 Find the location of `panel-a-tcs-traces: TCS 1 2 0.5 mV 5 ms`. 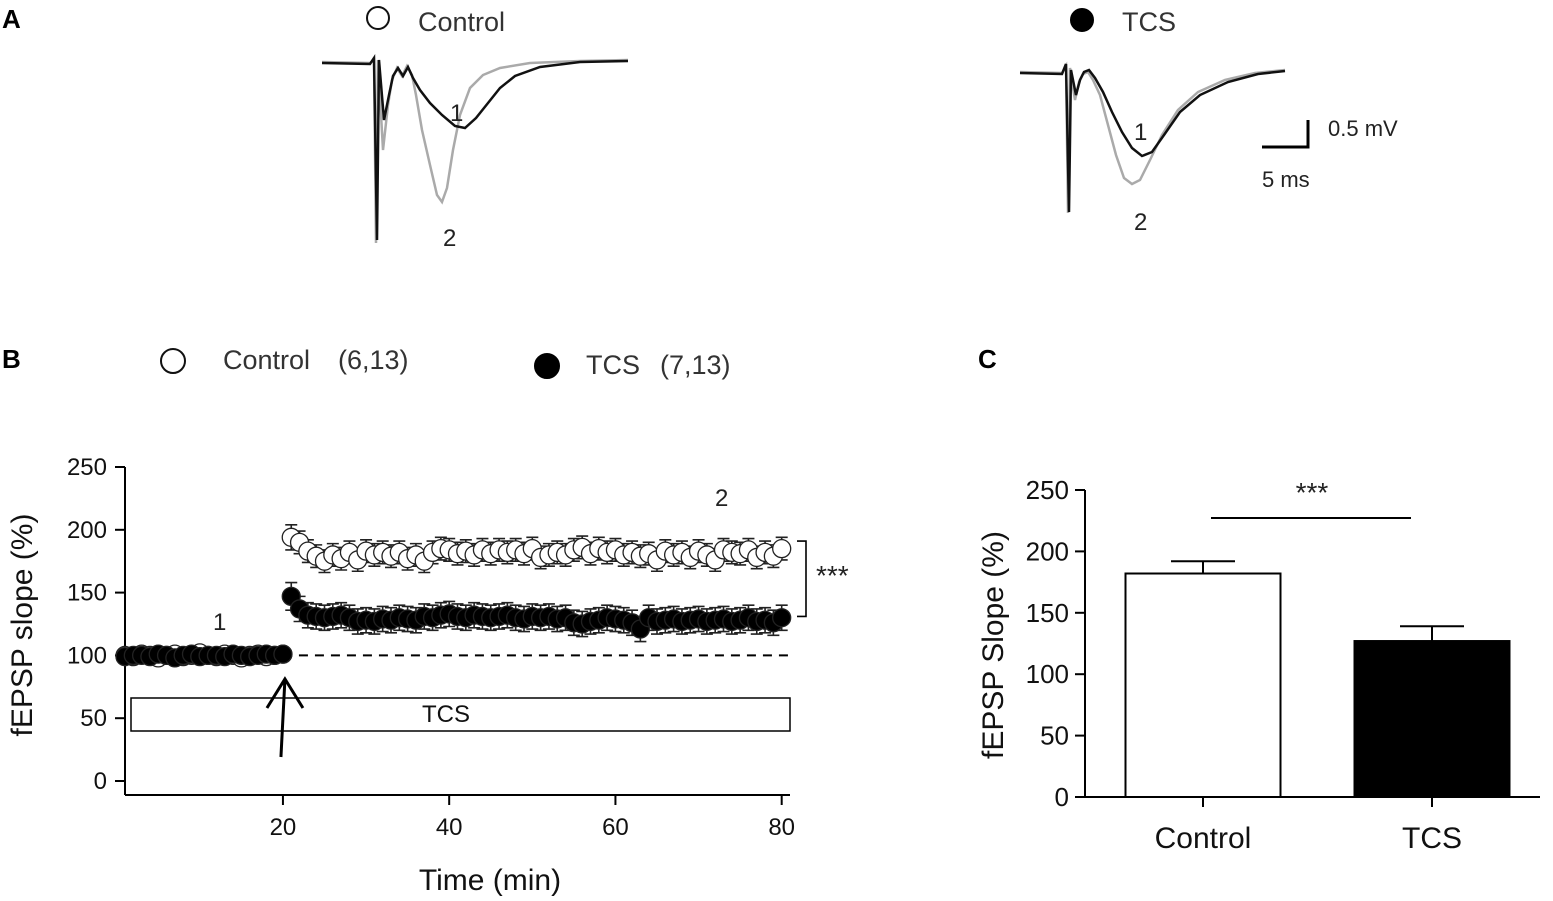

panel-a-tcs-traces: TCS 1 2 0.5 mV 5 ms is located at coordinates (1208, 121).